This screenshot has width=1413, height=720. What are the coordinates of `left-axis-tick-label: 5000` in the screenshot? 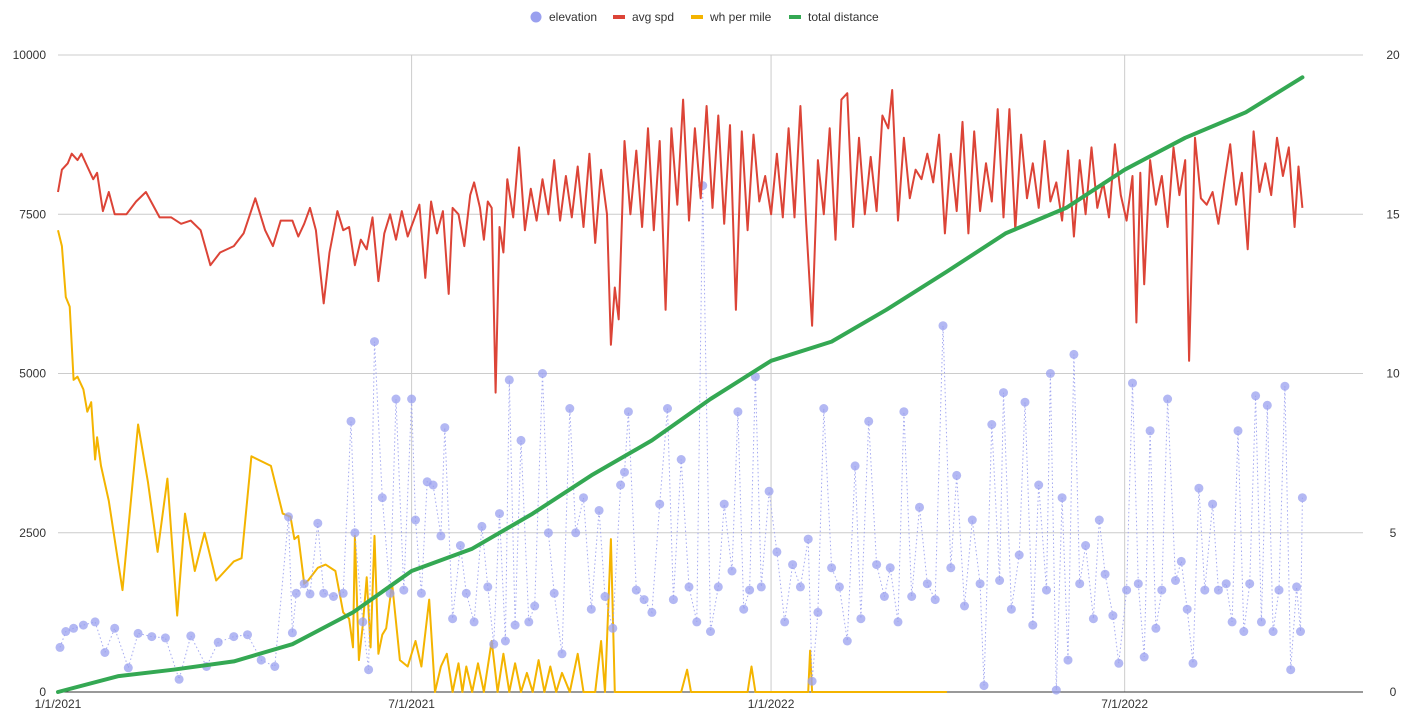 It's located at (32, 374).